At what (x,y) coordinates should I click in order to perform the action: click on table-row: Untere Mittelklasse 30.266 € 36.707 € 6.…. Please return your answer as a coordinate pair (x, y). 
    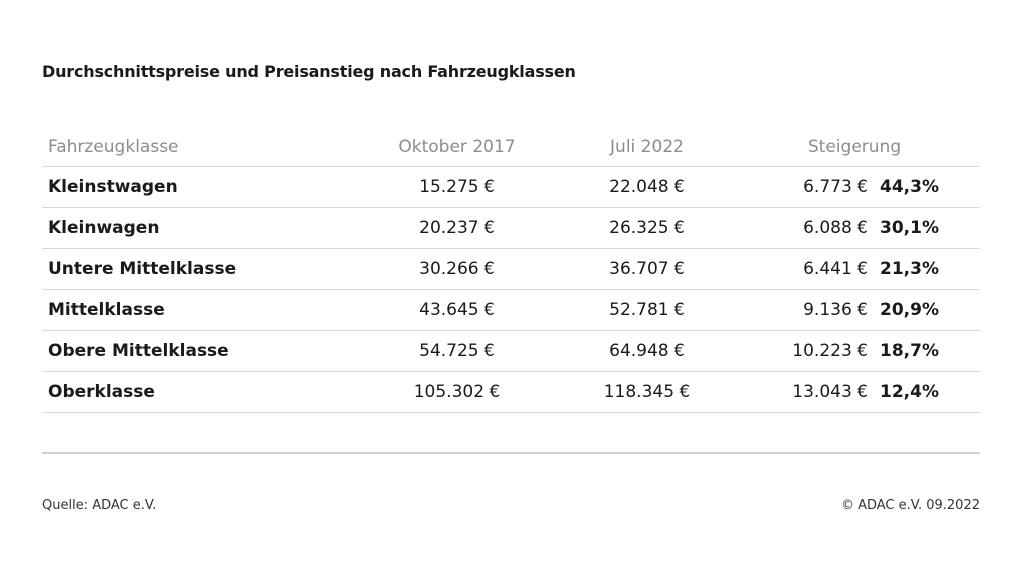
    Looking at the image, I should click on (511, 269).